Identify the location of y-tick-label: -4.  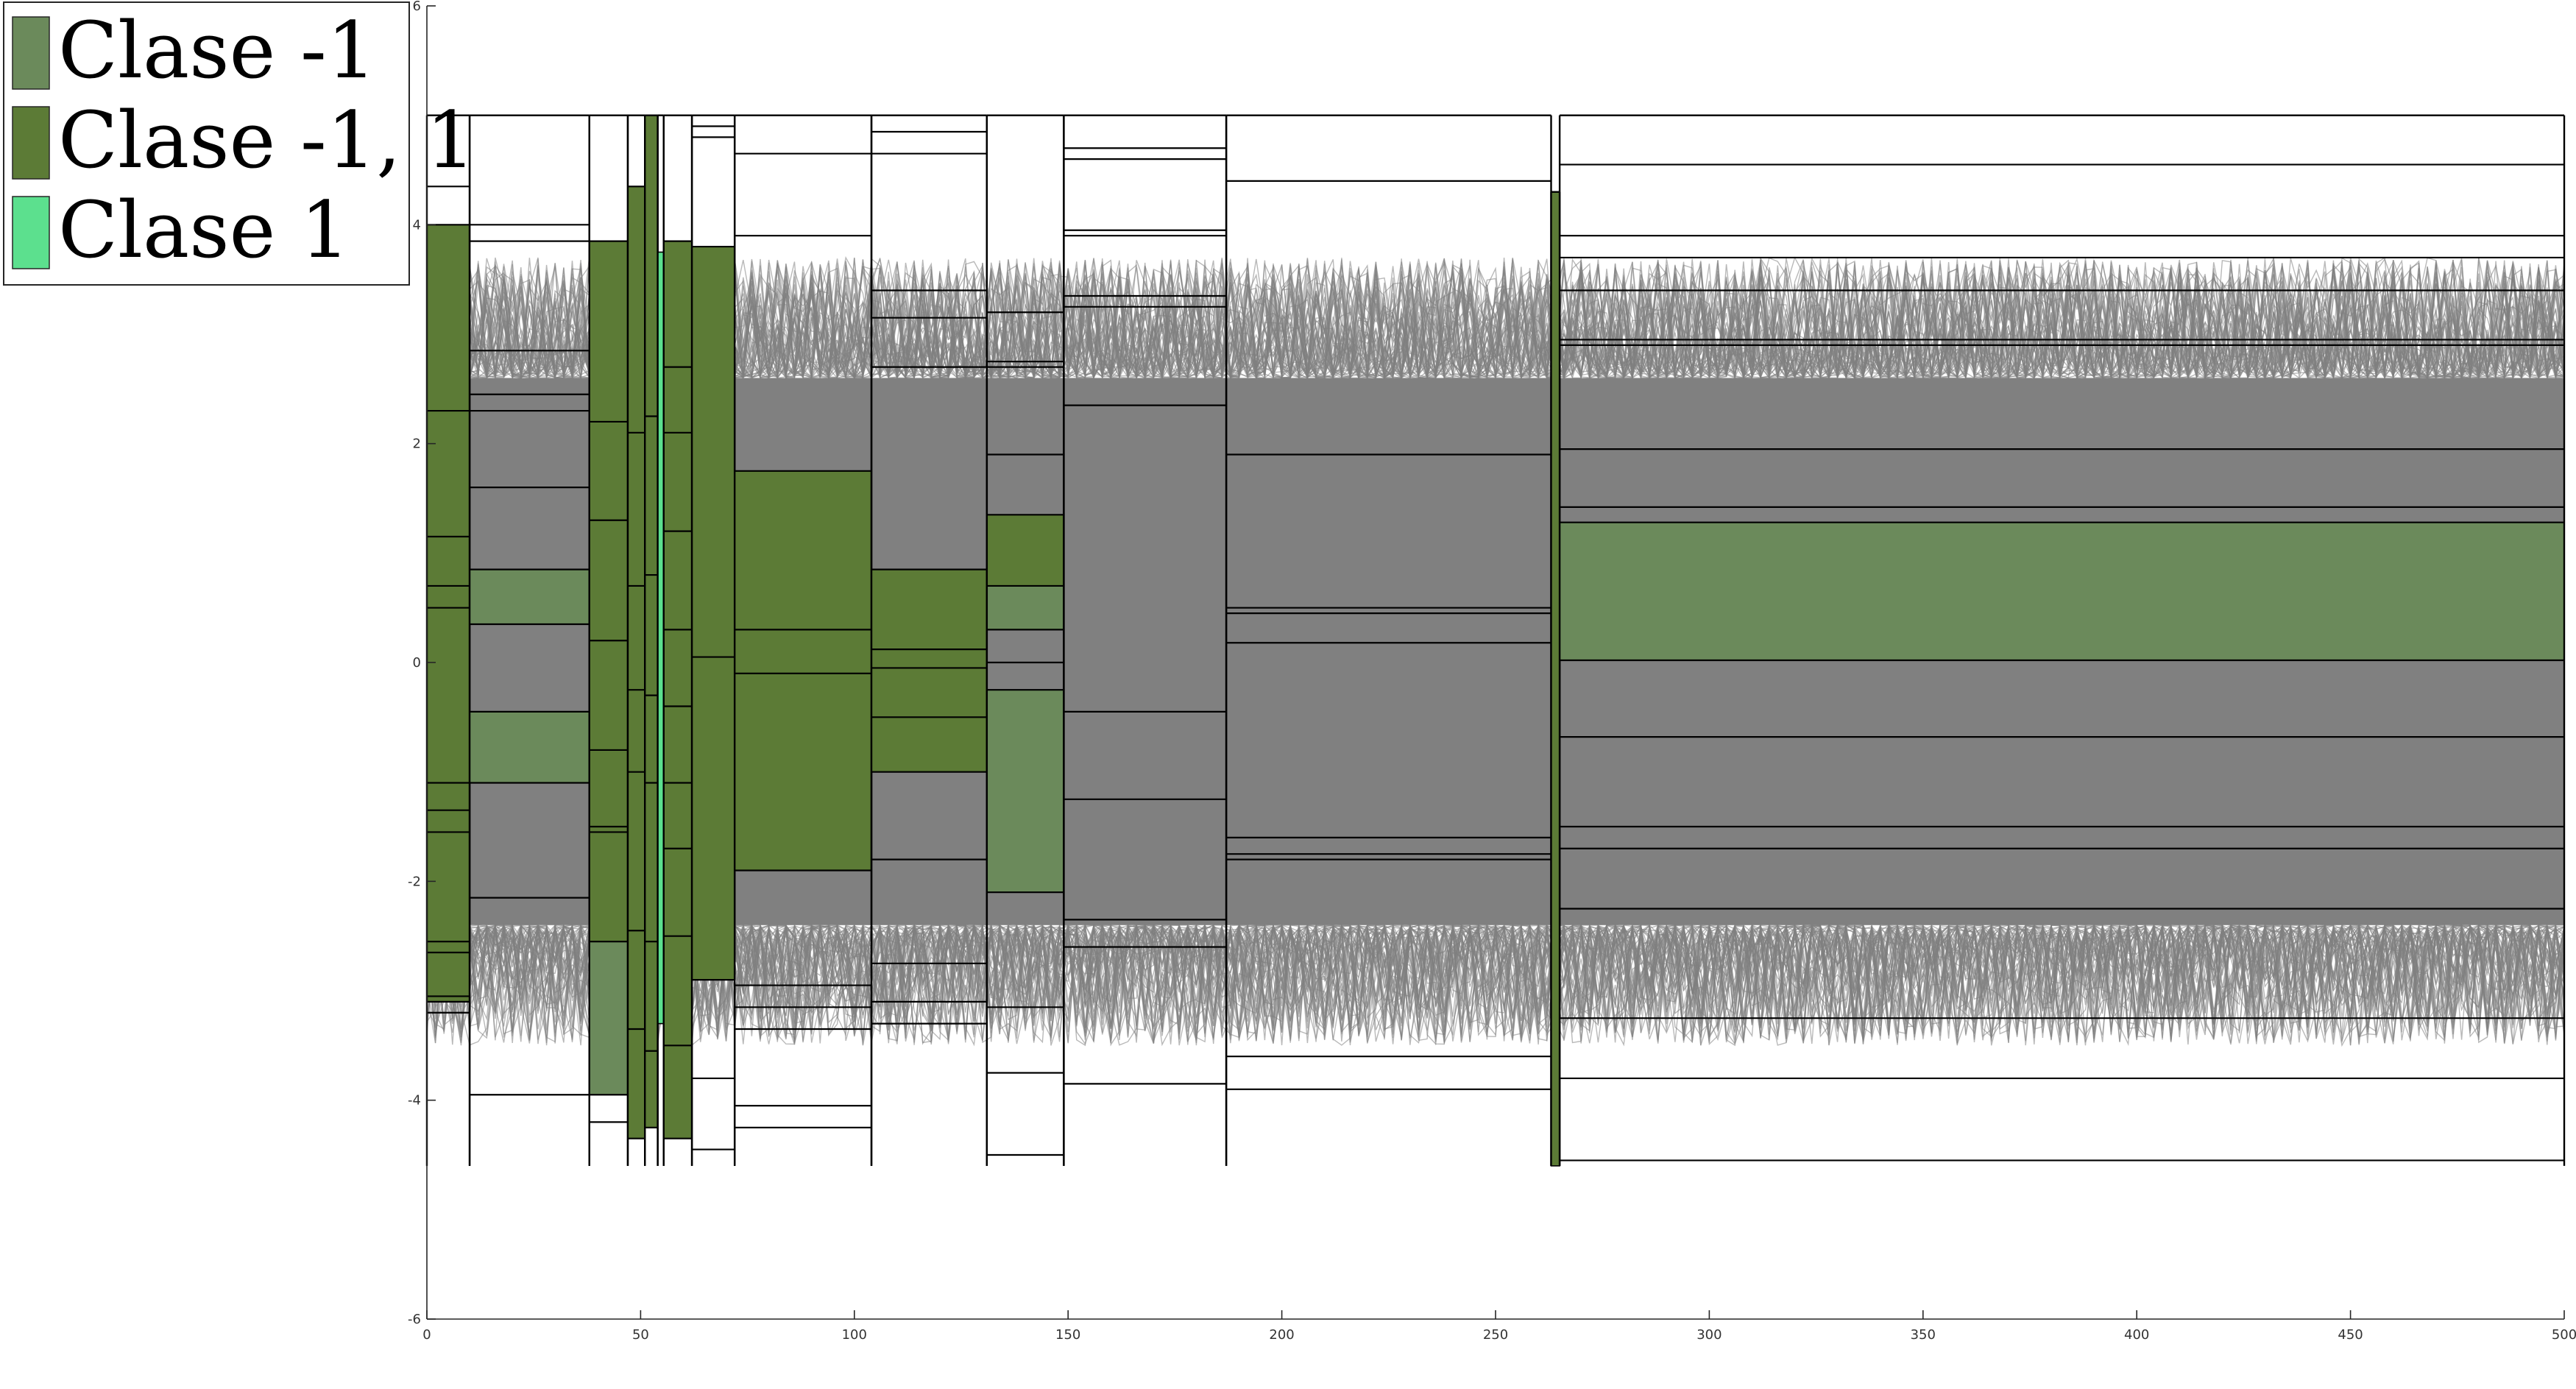
(414, 1101).